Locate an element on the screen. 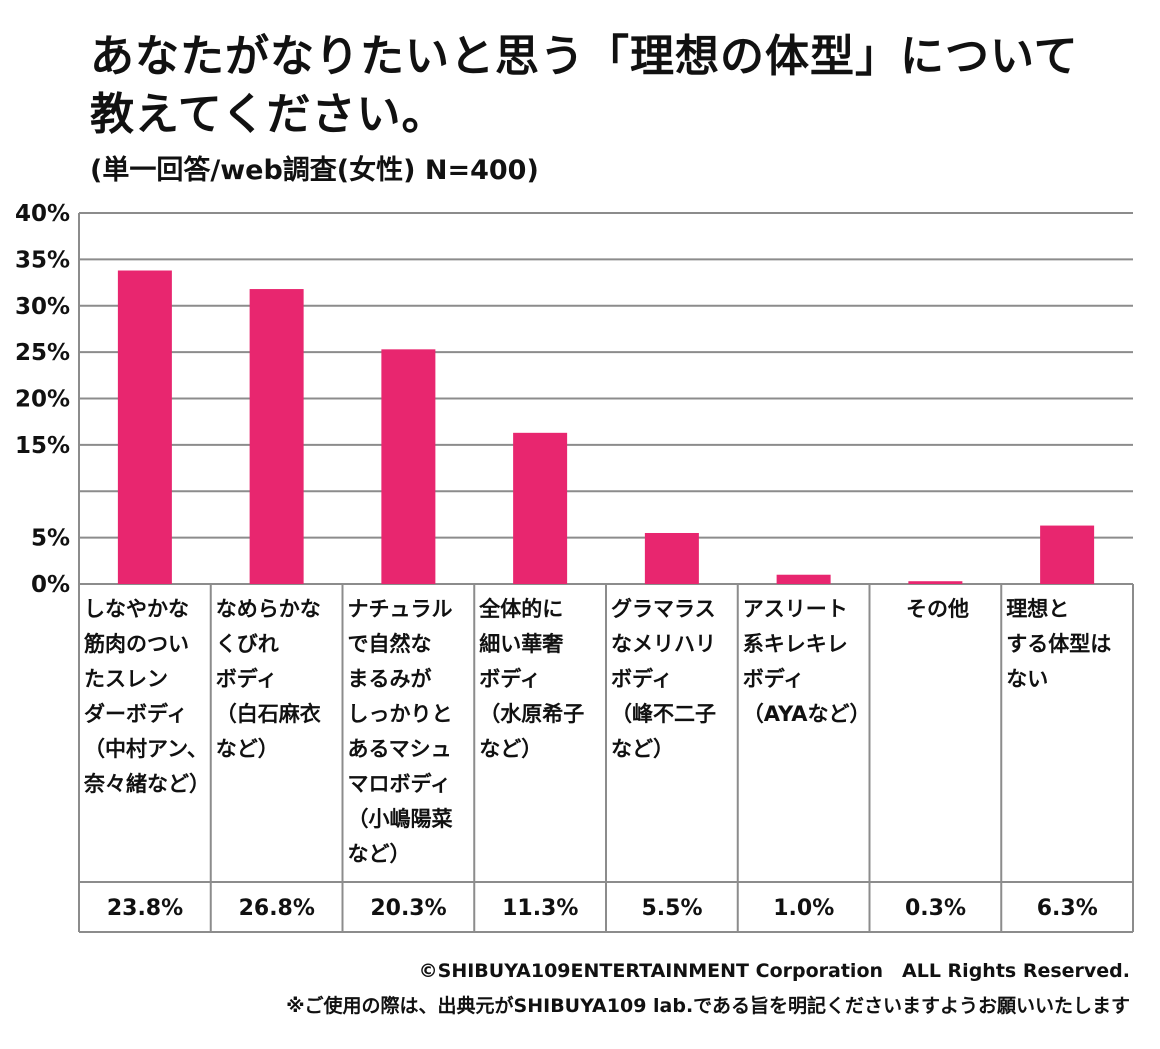 This screenshot has width=1160, height=1049. value-label: 5.5% is located at coordinates (672, 908).